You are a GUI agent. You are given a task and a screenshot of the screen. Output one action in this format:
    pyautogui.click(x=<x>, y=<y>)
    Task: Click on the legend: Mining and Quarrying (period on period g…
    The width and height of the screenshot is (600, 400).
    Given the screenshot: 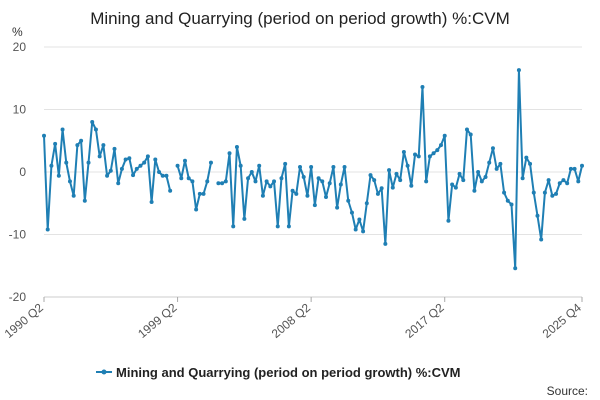 What is the action you would take?
    pyautogui.click(x=278, y=372)
    